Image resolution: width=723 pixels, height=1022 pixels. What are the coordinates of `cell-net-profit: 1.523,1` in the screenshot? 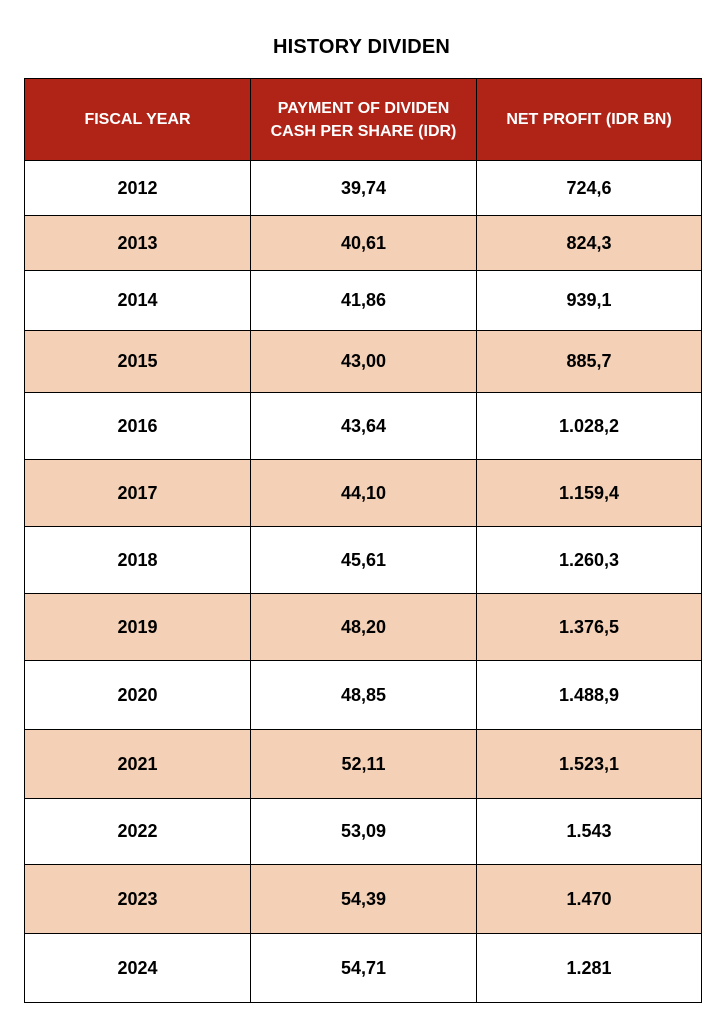 It's located at (589, 764).